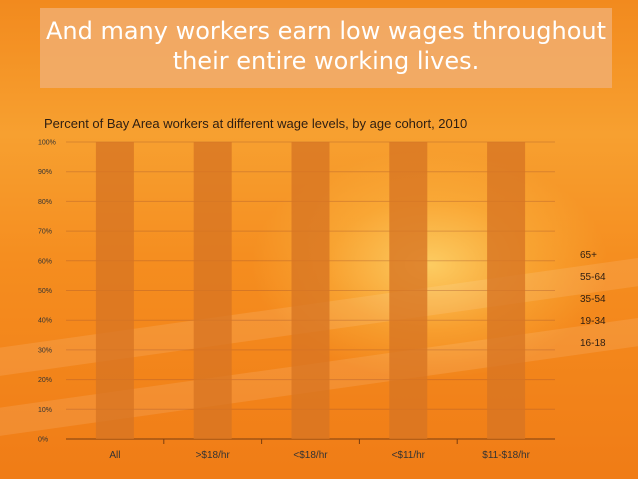  Describe the element at coordinates (593, 277) in the screenshot. I see `legend-item: 55-64` at that location.